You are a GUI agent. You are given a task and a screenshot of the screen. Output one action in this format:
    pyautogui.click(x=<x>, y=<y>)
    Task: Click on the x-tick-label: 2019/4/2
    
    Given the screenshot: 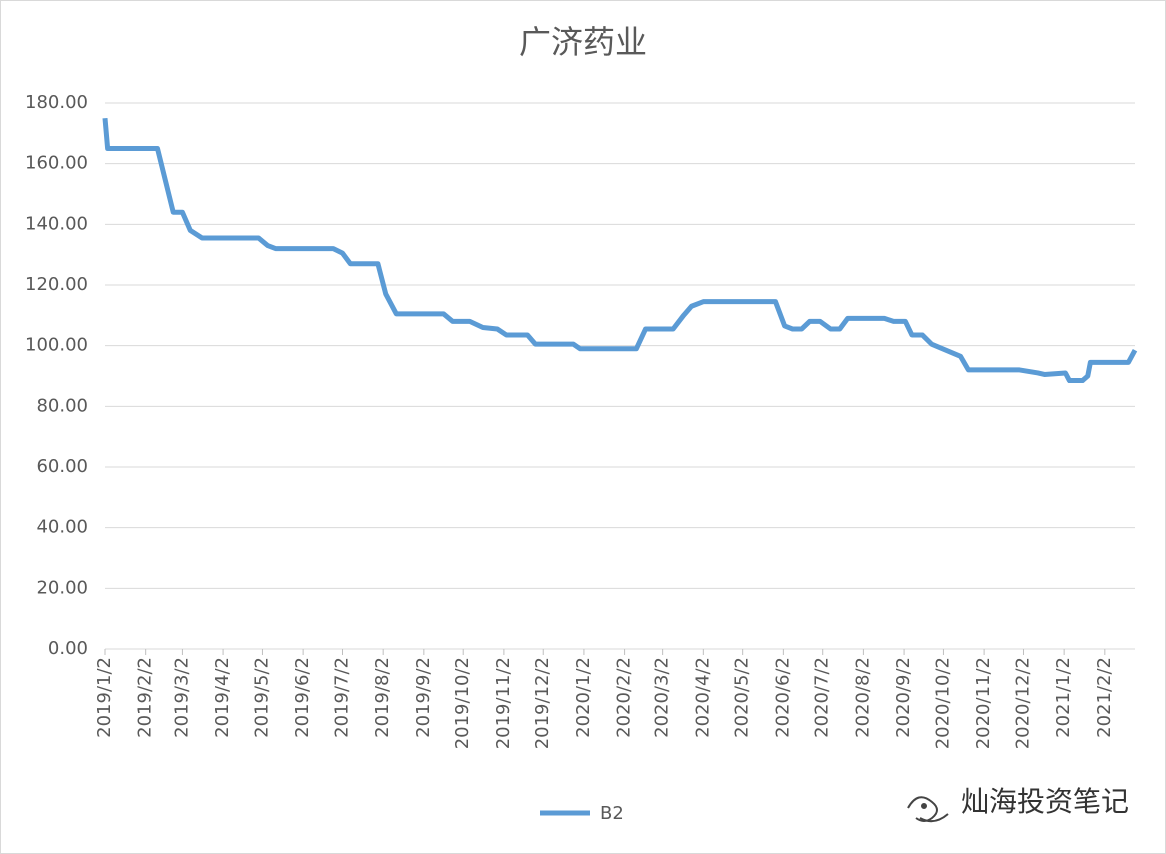 What is the action you would take?
    pyautogui.click(x=222, y=697)
    